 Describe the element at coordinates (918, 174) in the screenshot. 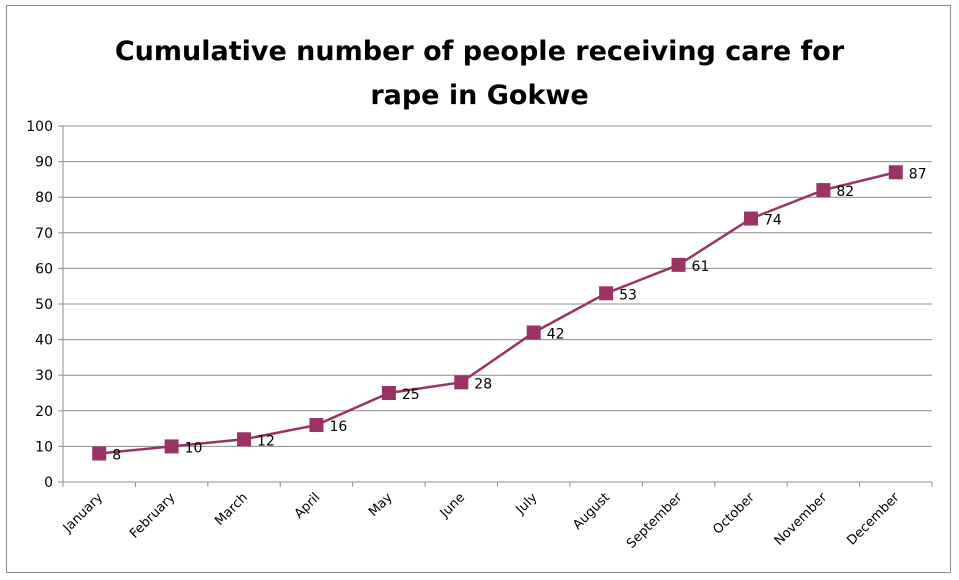

I see `data-label: 87` at that location.